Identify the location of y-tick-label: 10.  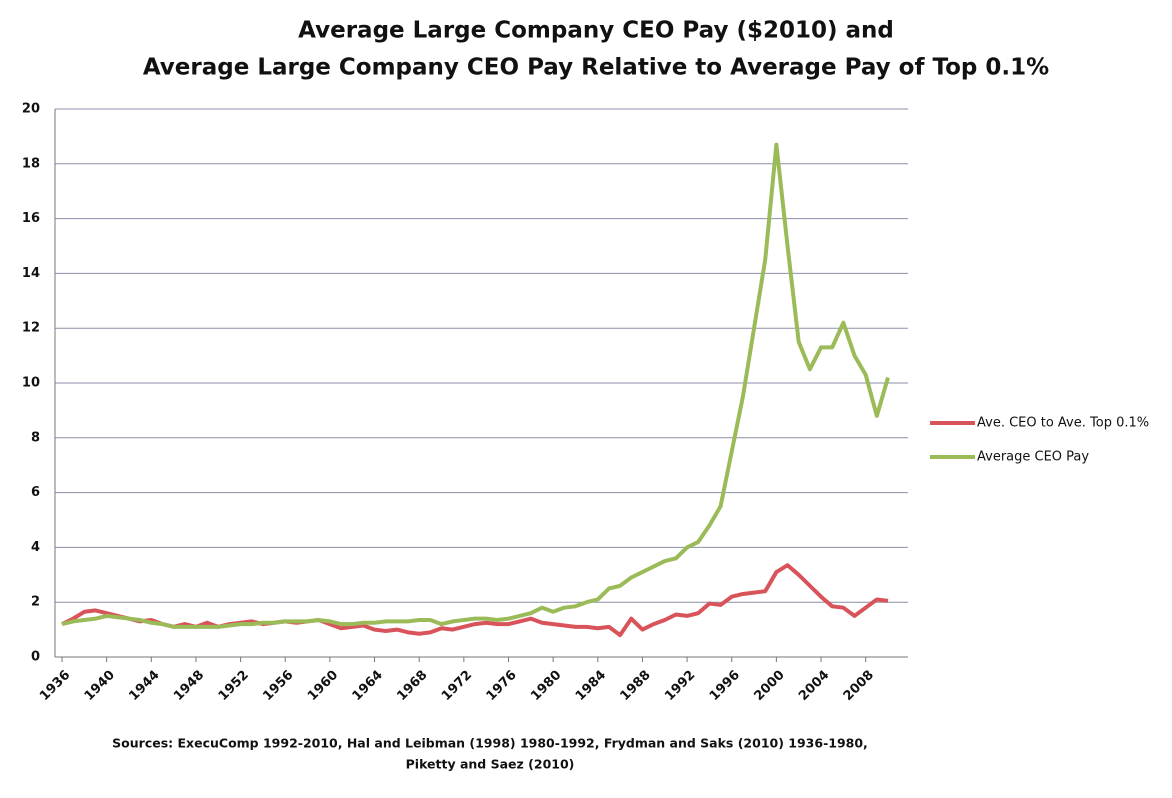
(31, 383).